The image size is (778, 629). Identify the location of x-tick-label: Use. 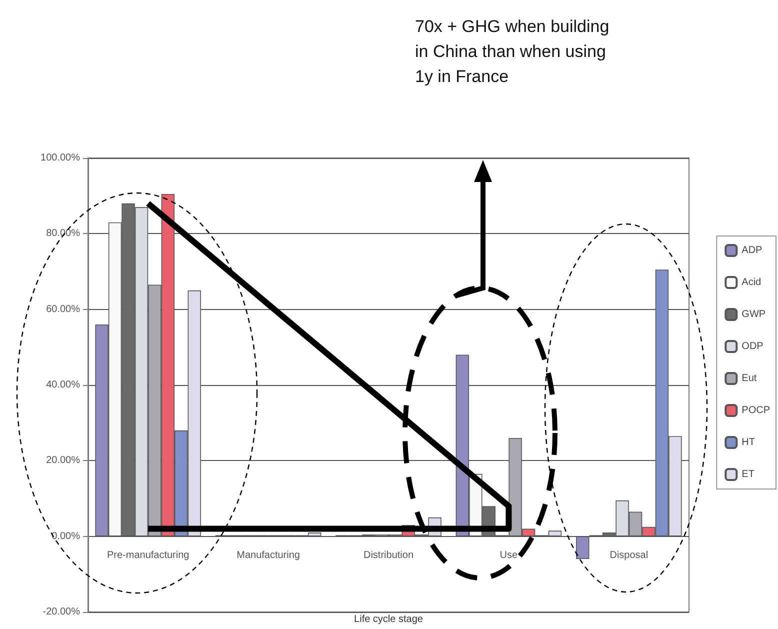
(509, 555).